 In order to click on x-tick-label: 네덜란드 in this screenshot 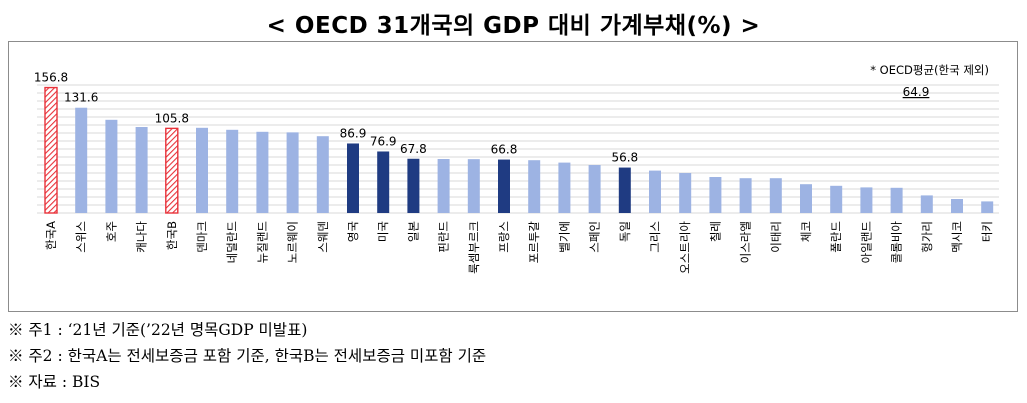, I will do `click(232, 242)`.